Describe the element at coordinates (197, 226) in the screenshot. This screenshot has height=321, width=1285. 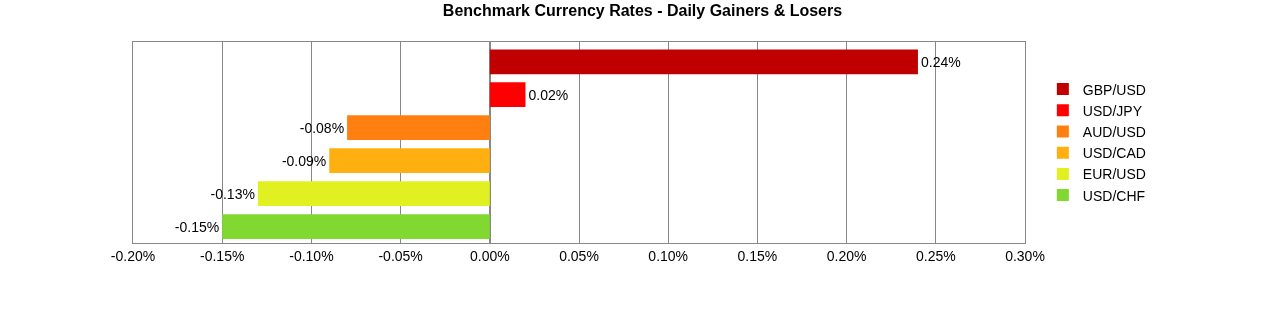
I see `data-label: -0.15%` at that location.